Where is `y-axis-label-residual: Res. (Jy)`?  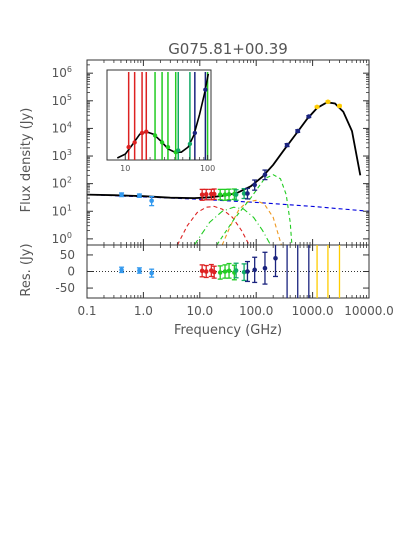
y-axis-label-residual: Res. (Jy) is located at coordinates (26, 269).